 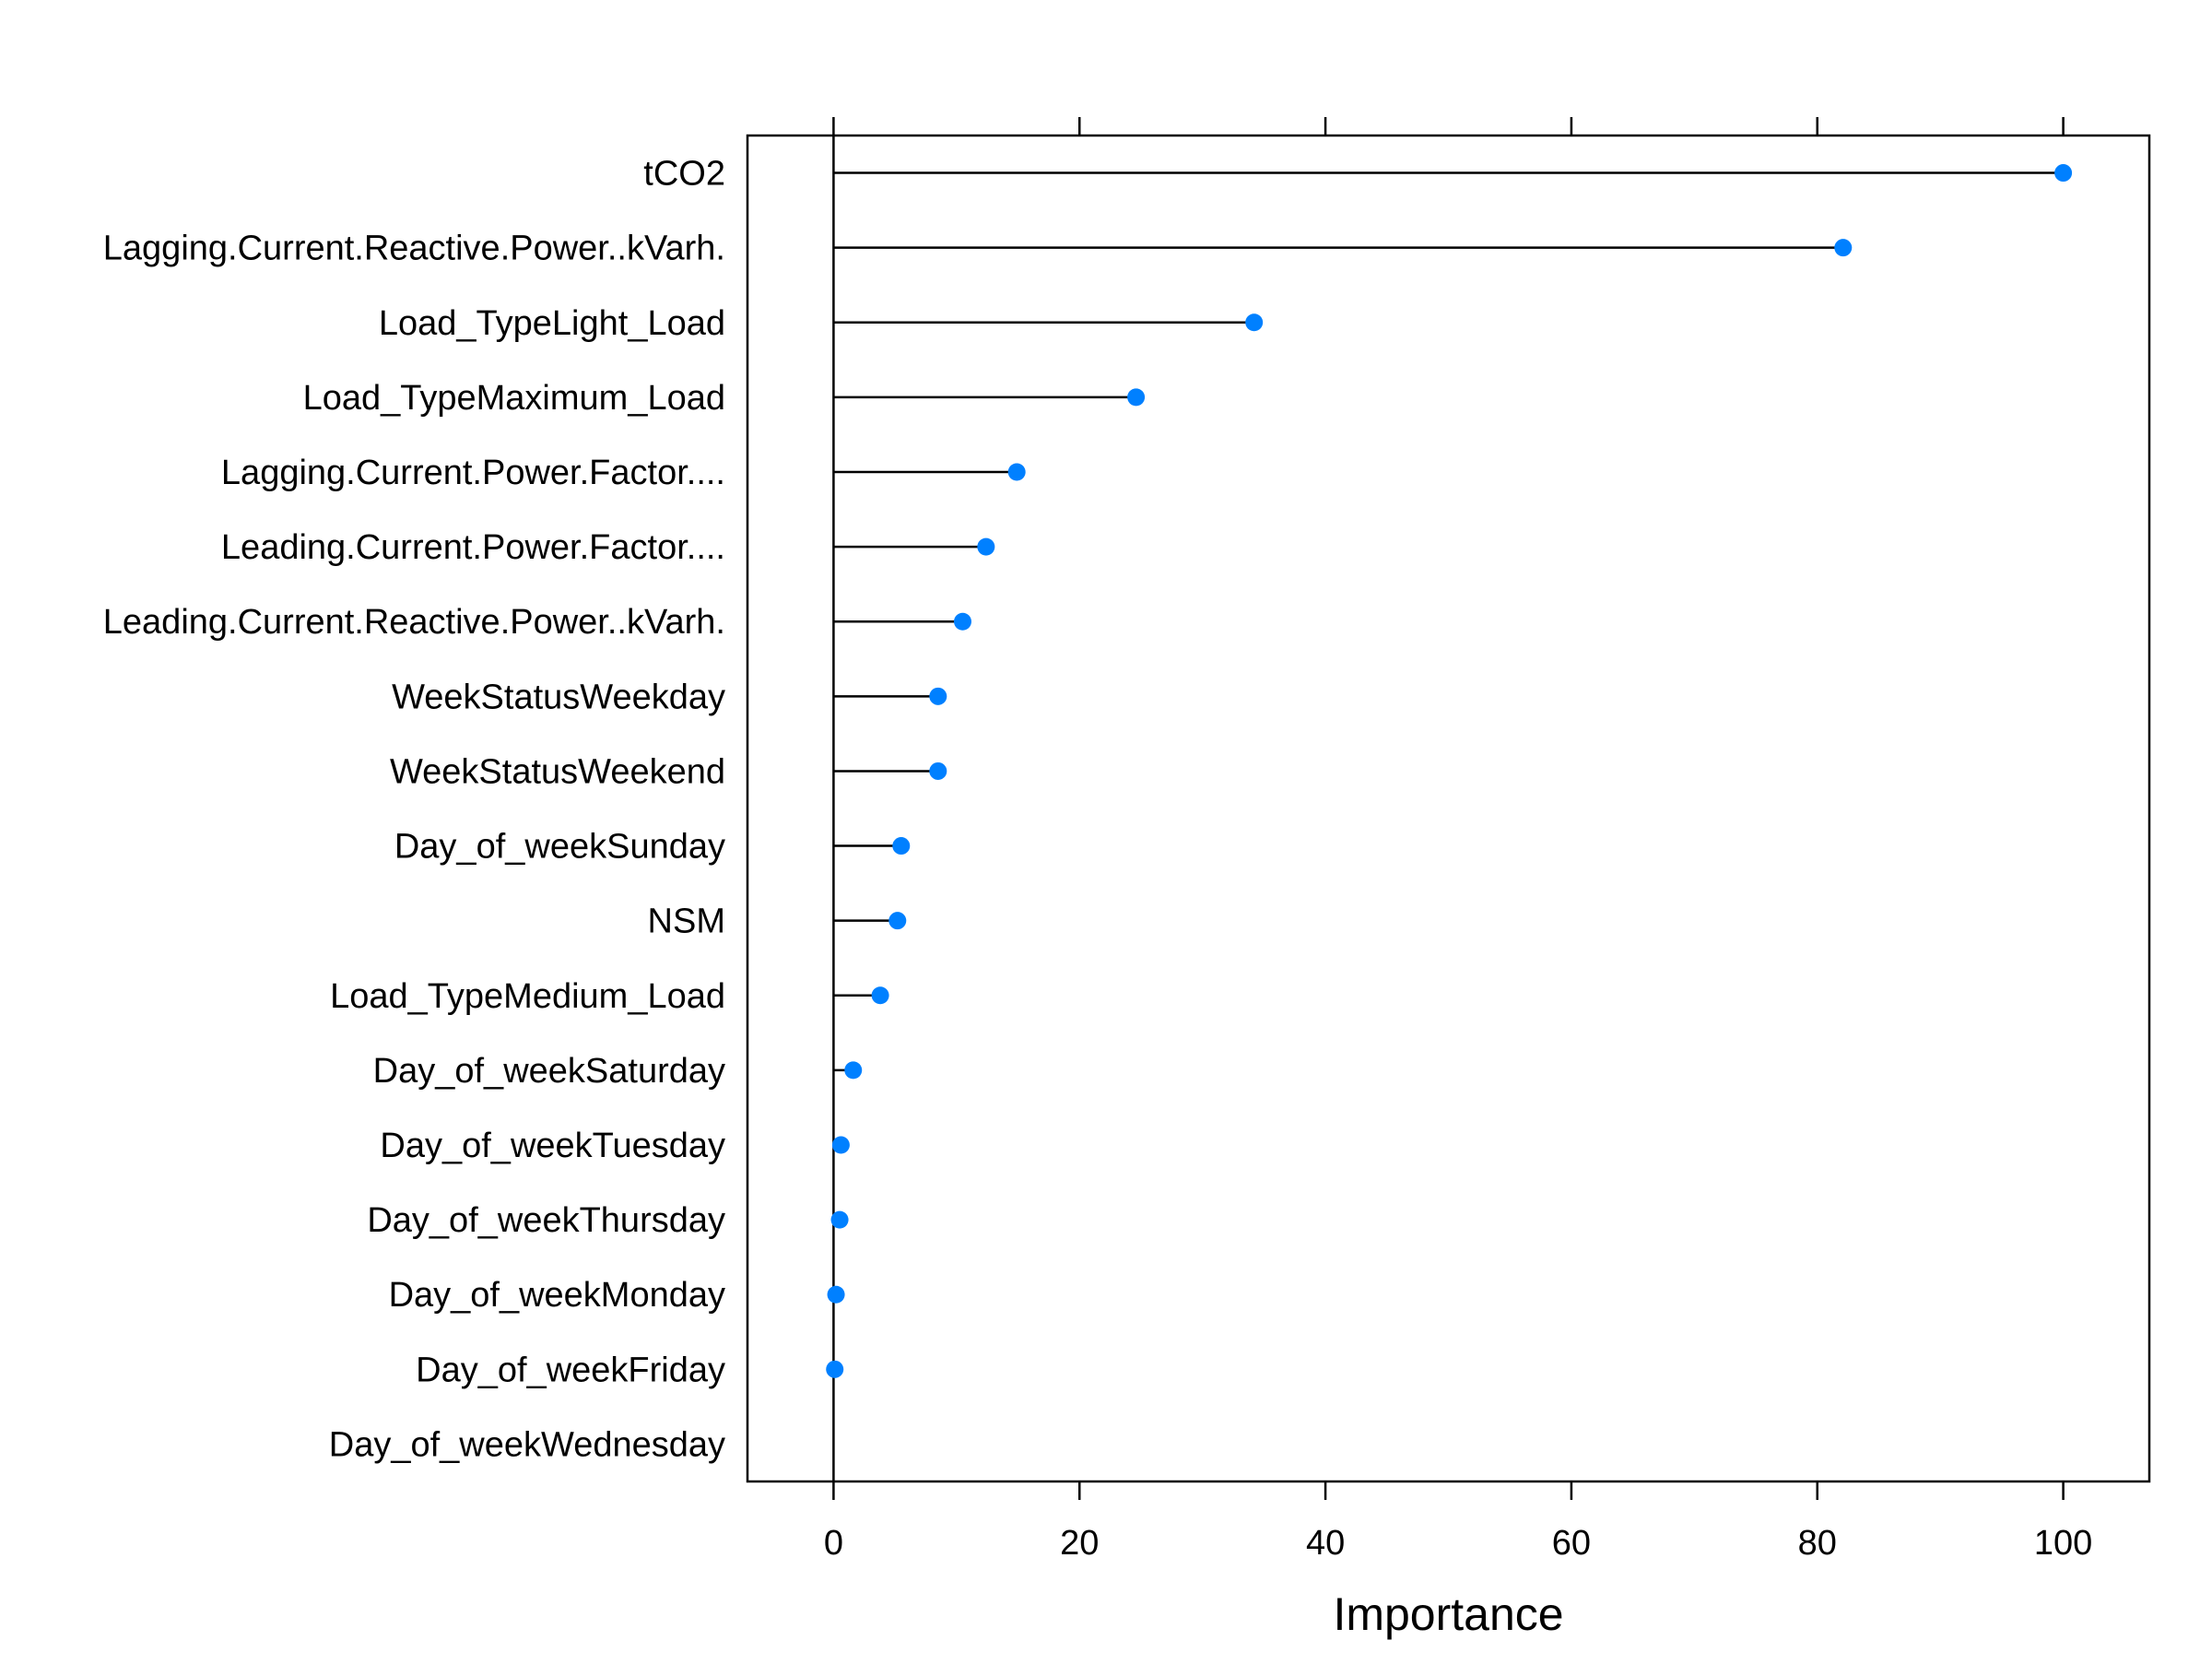 I want to click on category-label: tCO2, so click(x=684, y=174).